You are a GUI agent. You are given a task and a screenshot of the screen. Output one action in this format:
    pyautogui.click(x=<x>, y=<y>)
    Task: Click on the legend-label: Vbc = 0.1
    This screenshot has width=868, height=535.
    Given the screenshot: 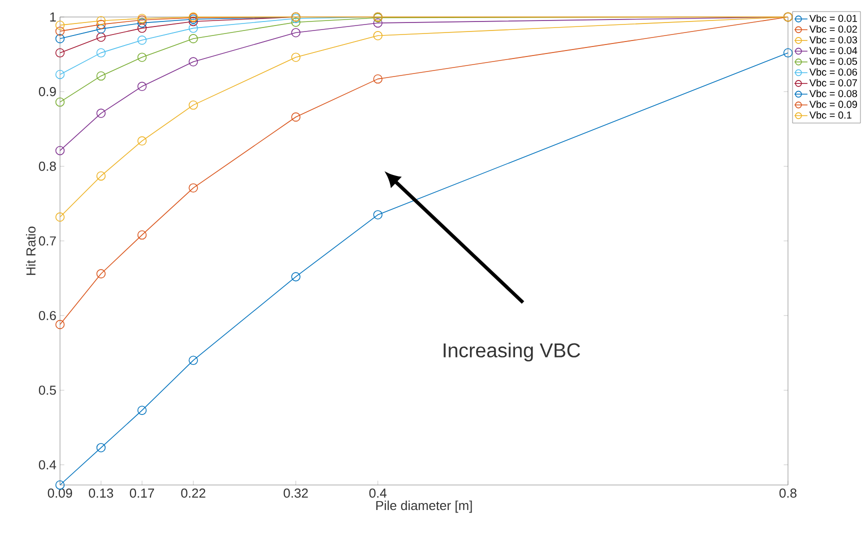 What is the action you would take?
    pyautogui.click(x=830, y=115)
    